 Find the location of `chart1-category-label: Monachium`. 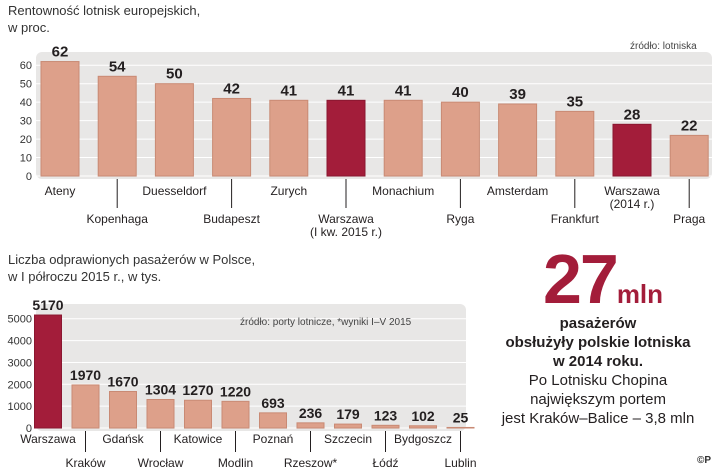

chart1-category-label: Monachium is located at coordinates (403, 191).